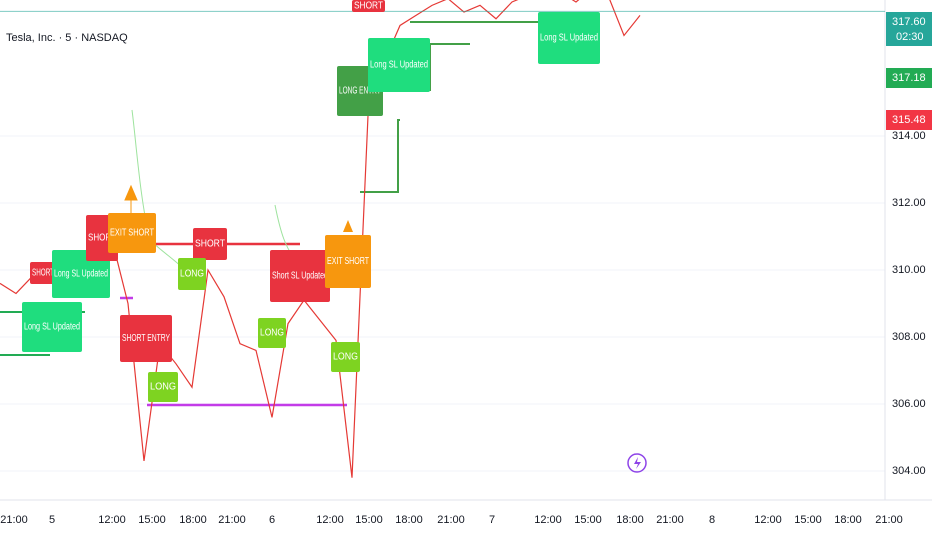 This screenshot has height=550, width=932. I want to click on x-tick-label: 5, so click(52, 520).